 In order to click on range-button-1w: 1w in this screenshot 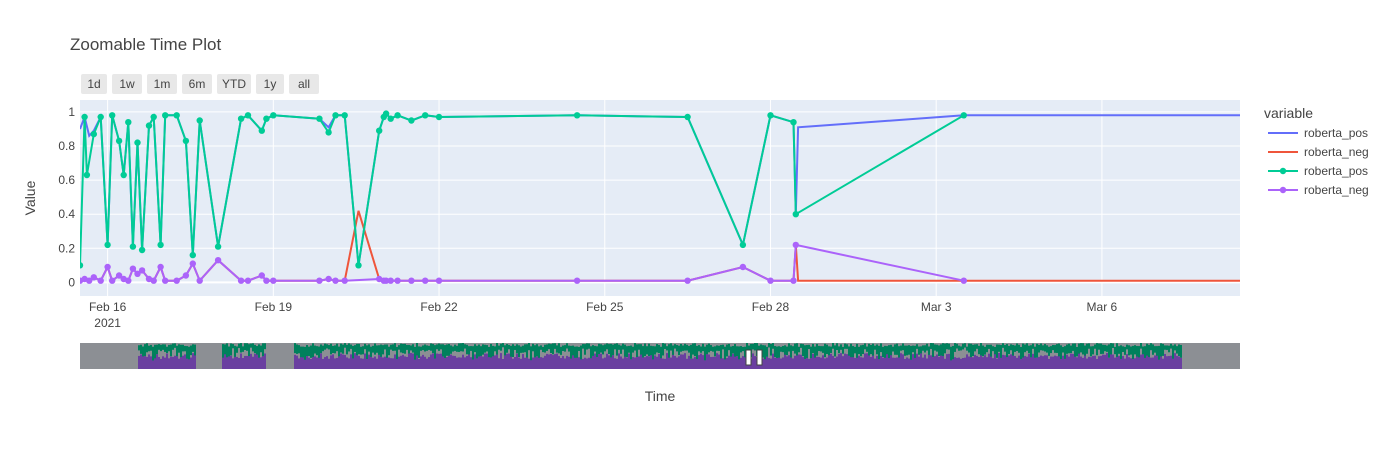, I will do `click(127, 84)`.